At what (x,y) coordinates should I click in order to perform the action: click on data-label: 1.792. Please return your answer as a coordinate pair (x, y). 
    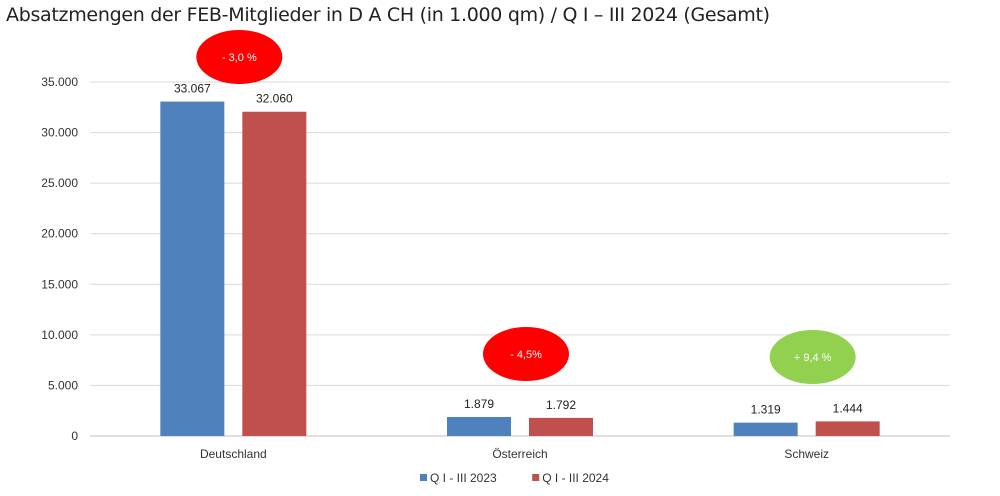
    Looking at the image, I should click on (561, 405).